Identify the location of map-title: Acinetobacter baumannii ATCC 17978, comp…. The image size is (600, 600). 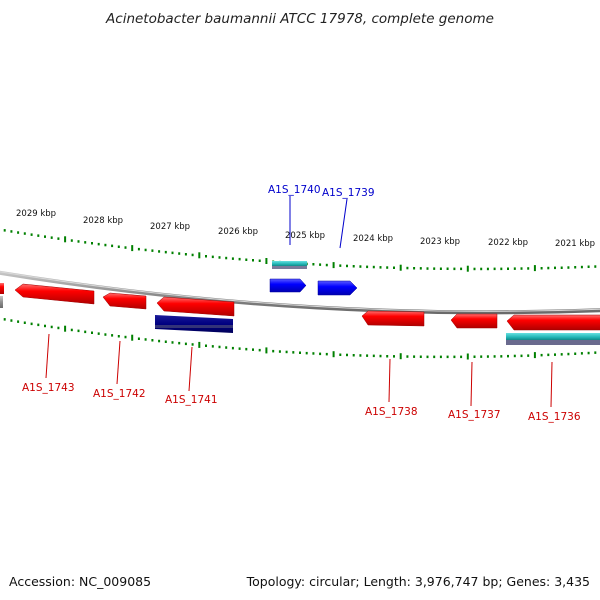
(299, 19).